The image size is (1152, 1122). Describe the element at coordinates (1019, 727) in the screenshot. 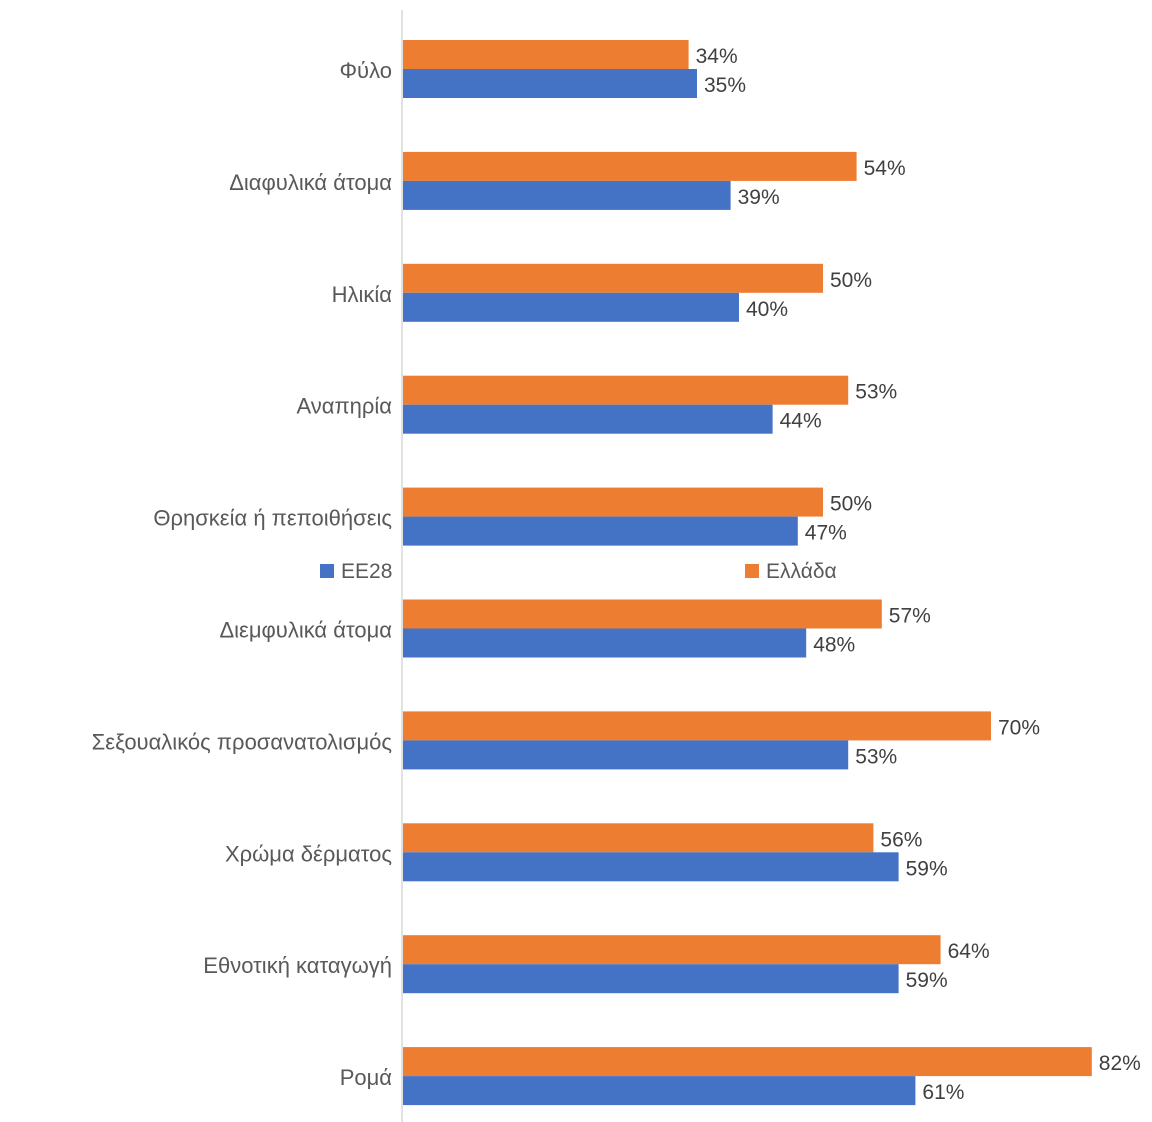

I see `data-label: 70%` at that location.